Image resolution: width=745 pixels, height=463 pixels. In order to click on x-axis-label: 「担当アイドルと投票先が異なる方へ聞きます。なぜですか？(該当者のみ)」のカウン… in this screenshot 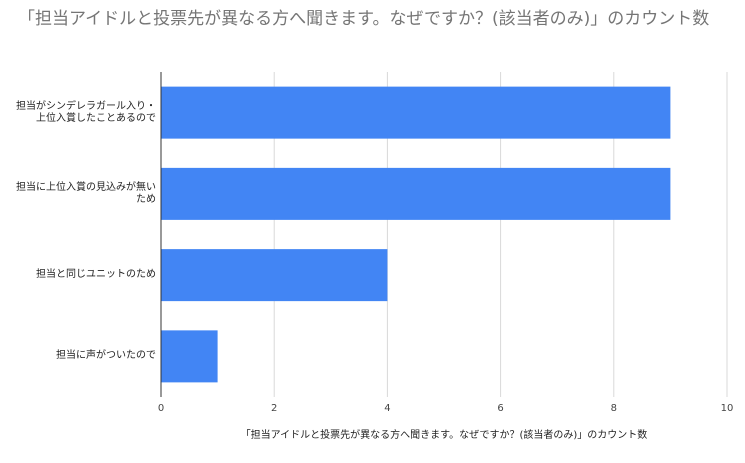, I will do `click(444, 435)`.